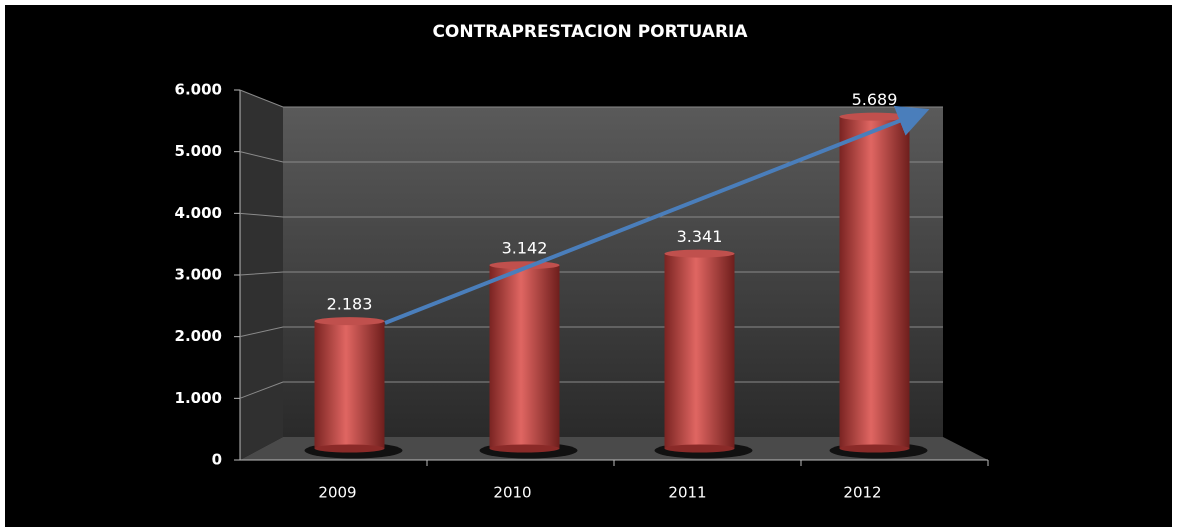 Image resolution: width=1177 pixels, height=532 pixels. I want to click on value-label: 3.341, so click(700, 236).